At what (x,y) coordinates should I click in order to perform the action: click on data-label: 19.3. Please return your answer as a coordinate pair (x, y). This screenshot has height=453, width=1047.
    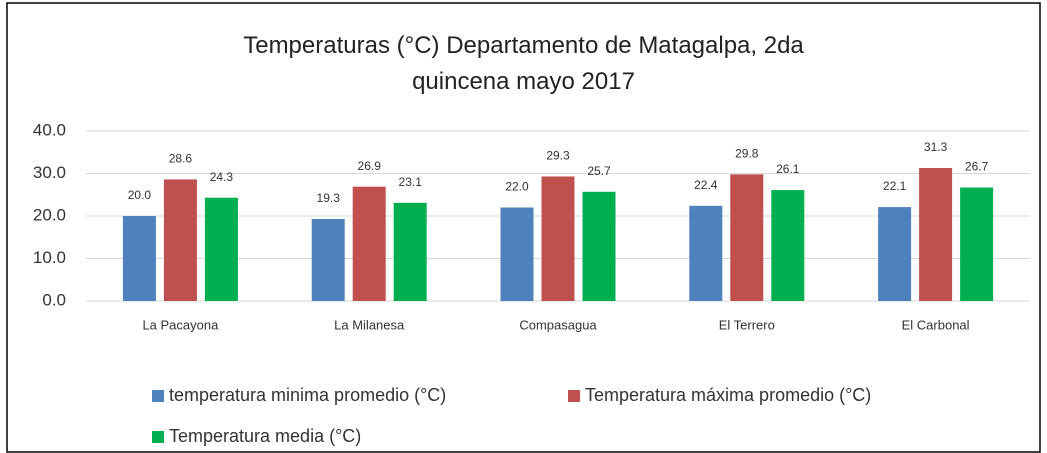
    Looking at the image, I should click on (329, 198).